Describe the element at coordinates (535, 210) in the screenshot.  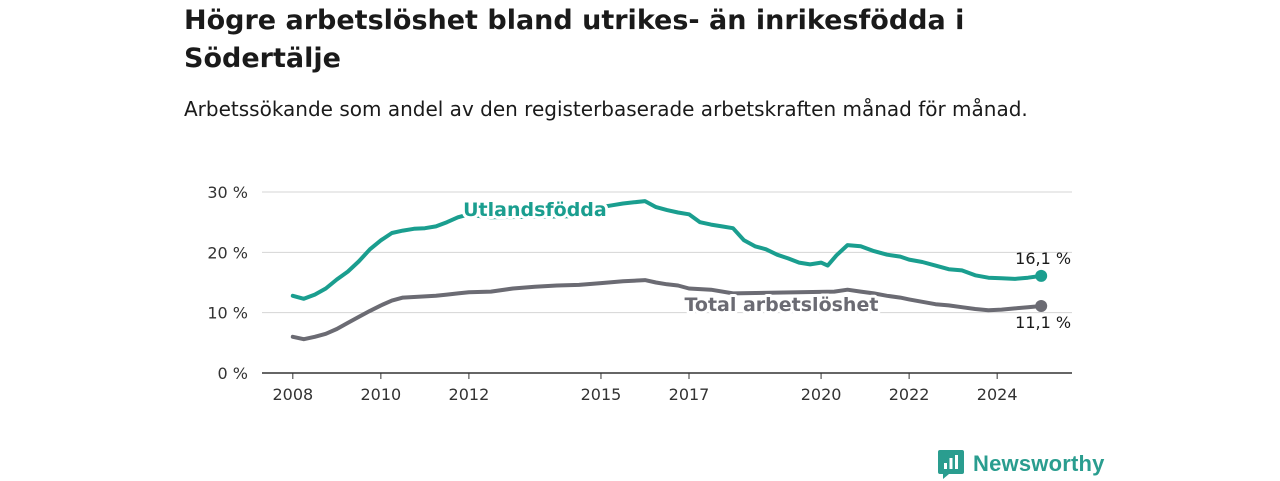
I see `series-annotation-0: Utlandsfödda` at that location.